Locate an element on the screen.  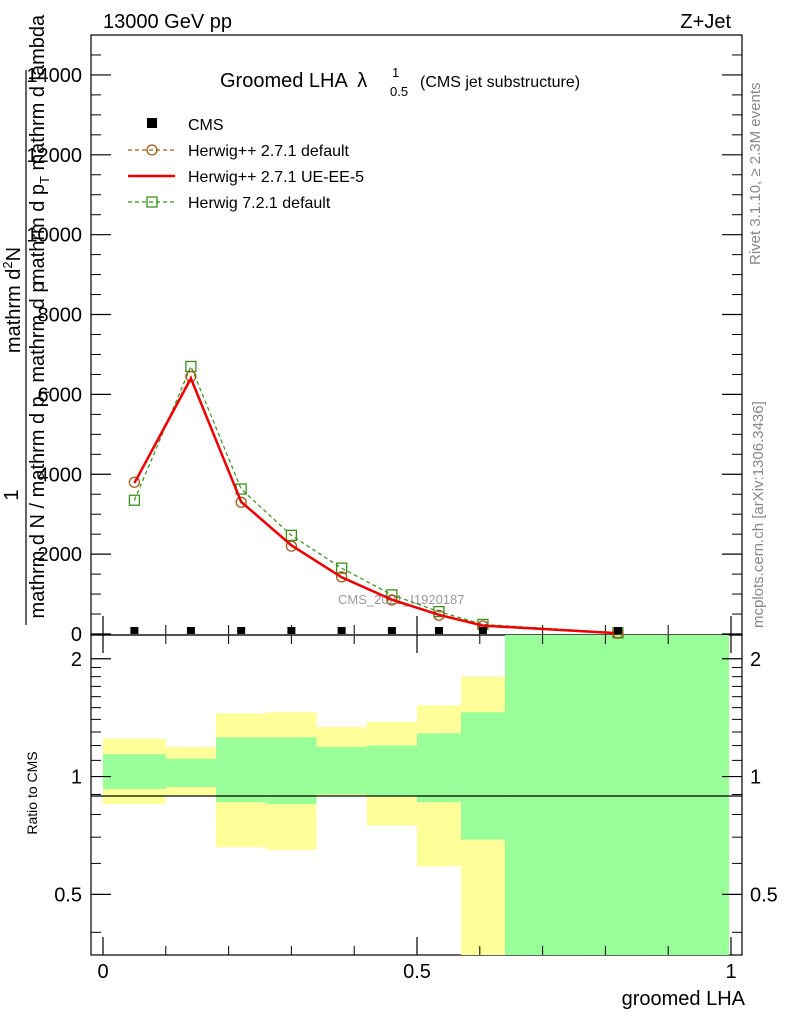
header-right: Z+Jet is located at coordinates (705, 22).